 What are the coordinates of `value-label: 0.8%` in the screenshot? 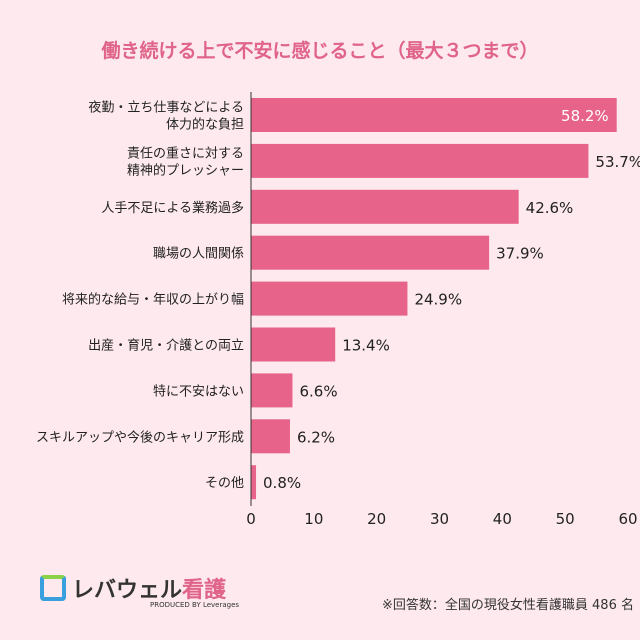 It's located at (282, 483).